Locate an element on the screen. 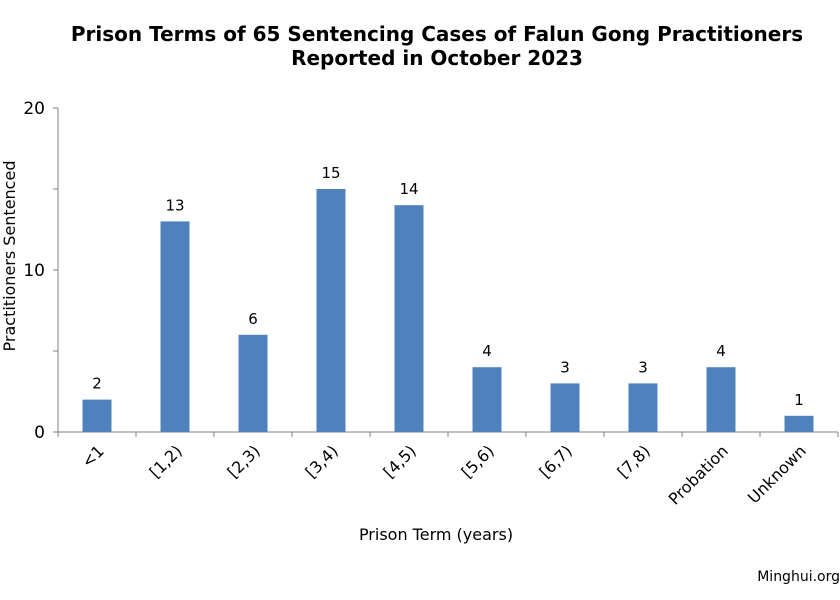 The height and width of the screenshot is (600, 840). data-label: 2 is located at coordinates (97, 384).